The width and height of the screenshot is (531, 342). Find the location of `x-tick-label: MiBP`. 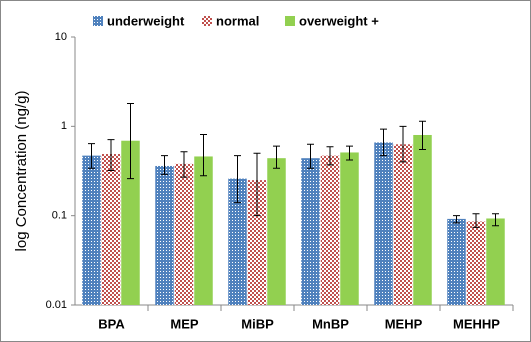

x-tick-label: MiBP is located at coordinates (257, 323).